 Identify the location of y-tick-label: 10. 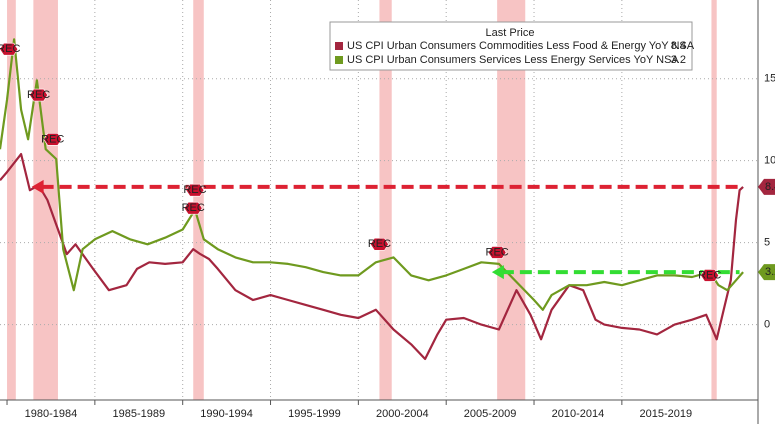
(769, 161).